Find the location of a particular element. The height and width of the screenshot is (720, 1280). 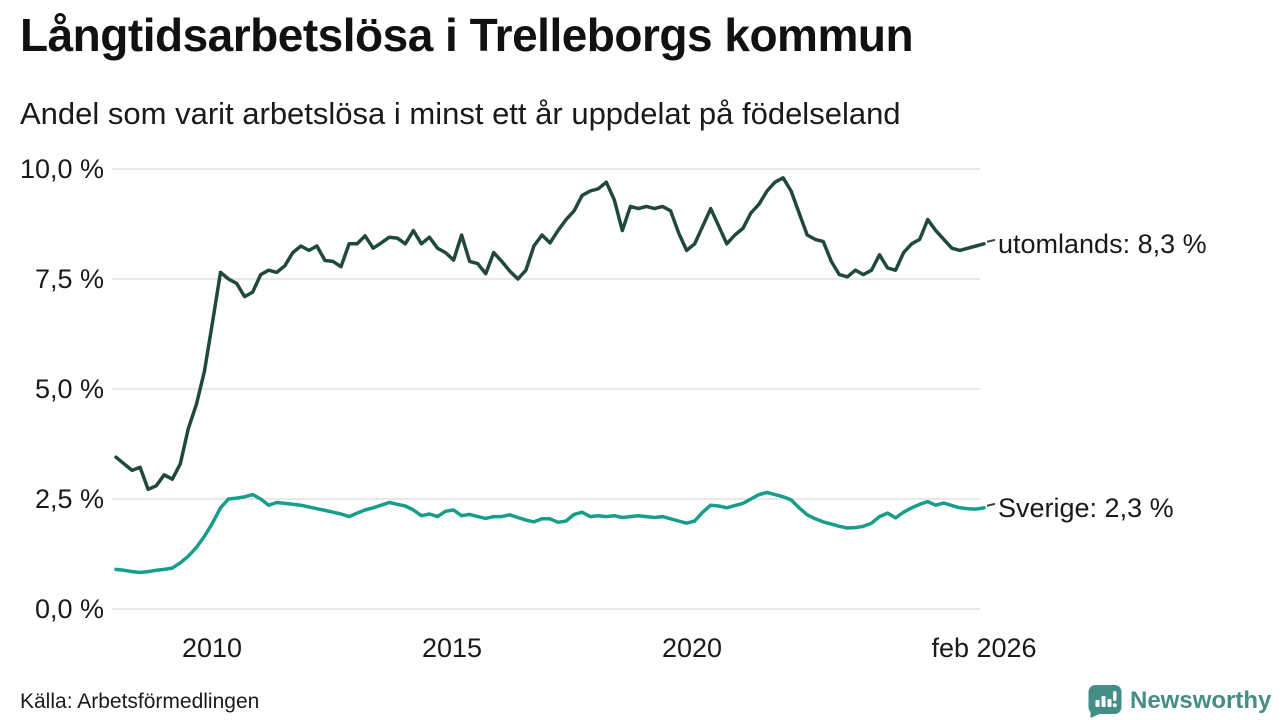

brand-name: Newsworthy is located at coordinates (1201, 700).